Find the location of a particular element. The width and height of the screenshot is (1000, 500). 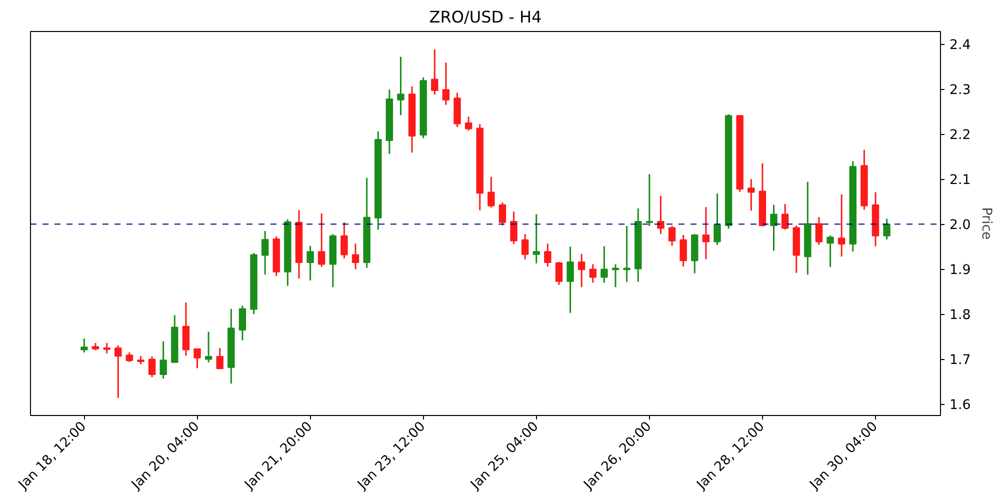

y-tick-label: 1.9 is located at coordinates (960, 270).